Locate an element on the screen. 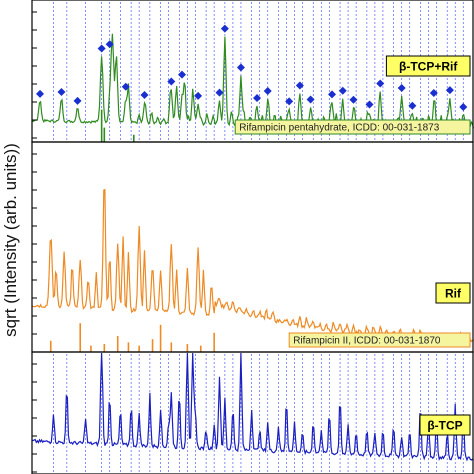  series-label-b-tcp-rif: β-TCP+Rif is located at coordinates (428, 67).